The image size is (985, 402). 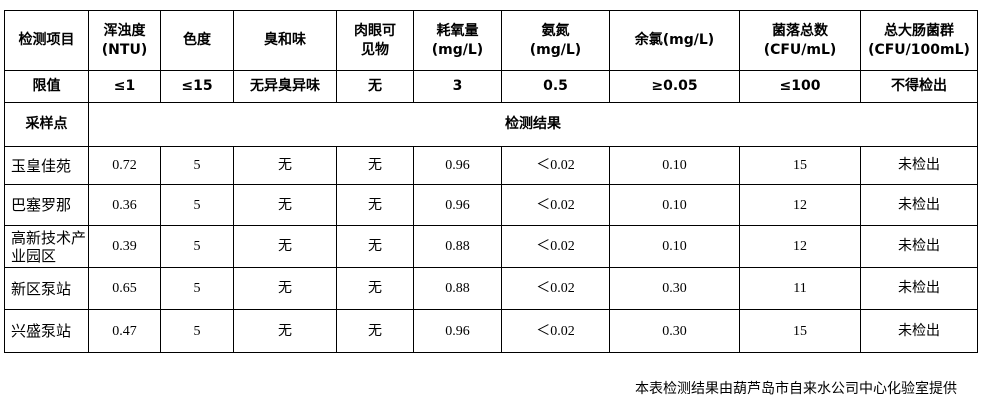 I want to click on result-cell: 11, so click(x=800, y=288).